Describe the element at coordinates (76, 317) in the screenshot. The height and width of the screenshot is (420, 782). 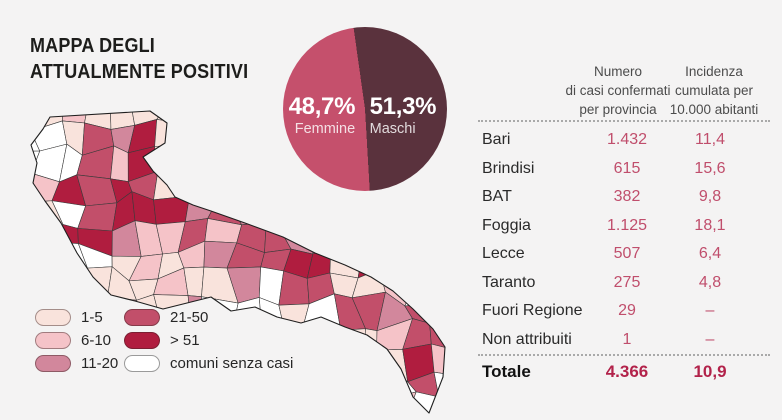
I see `legend-item-1-5: 1-5` at that location.